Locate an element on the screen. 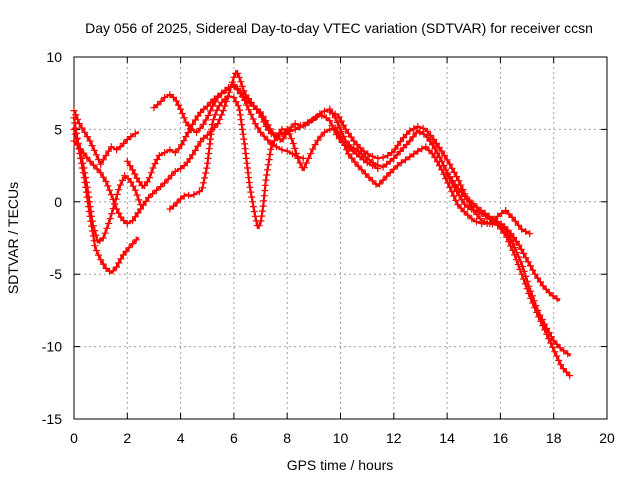 This screenshot has width=640, height=480. x-tick-label: 12 is located at coordinates (394, 438).